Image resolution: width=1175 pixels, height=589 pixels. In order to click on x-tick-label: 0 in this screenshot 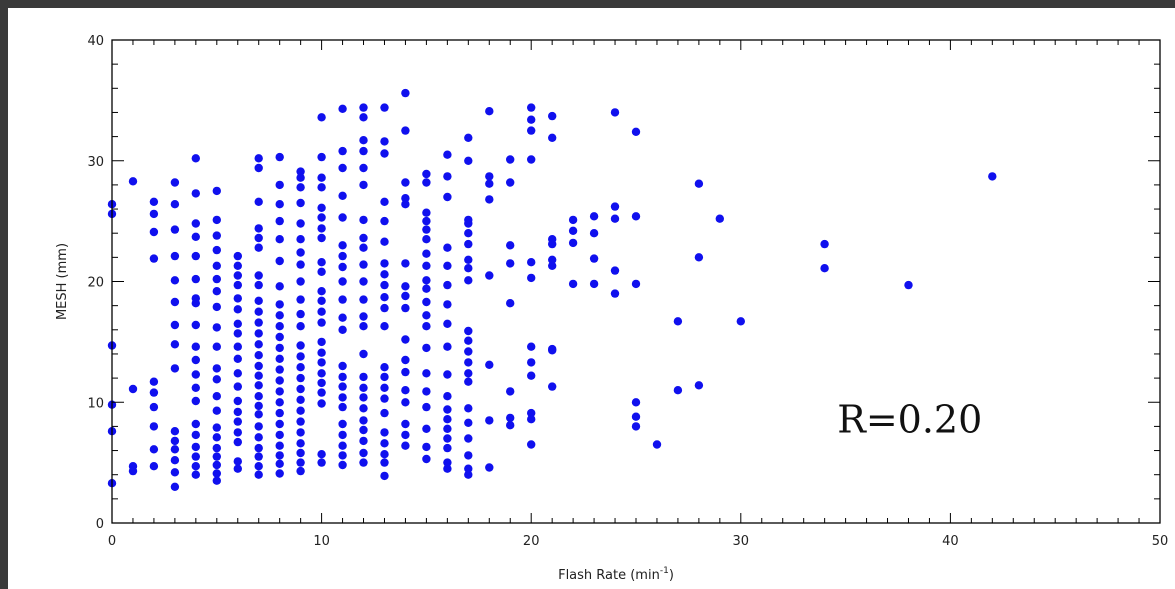, I will do `click(112, 541)`.